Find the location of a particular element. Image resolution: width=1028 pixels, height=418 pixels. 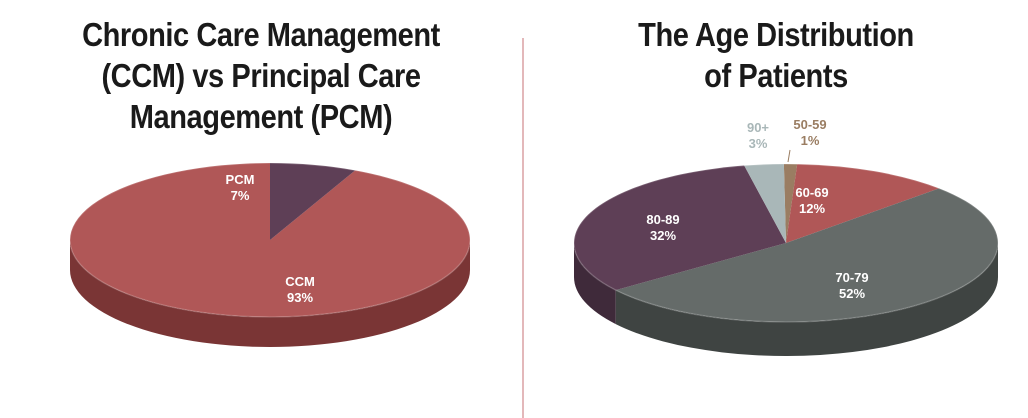

pie-top-layer is located at coordinates (270, 240).